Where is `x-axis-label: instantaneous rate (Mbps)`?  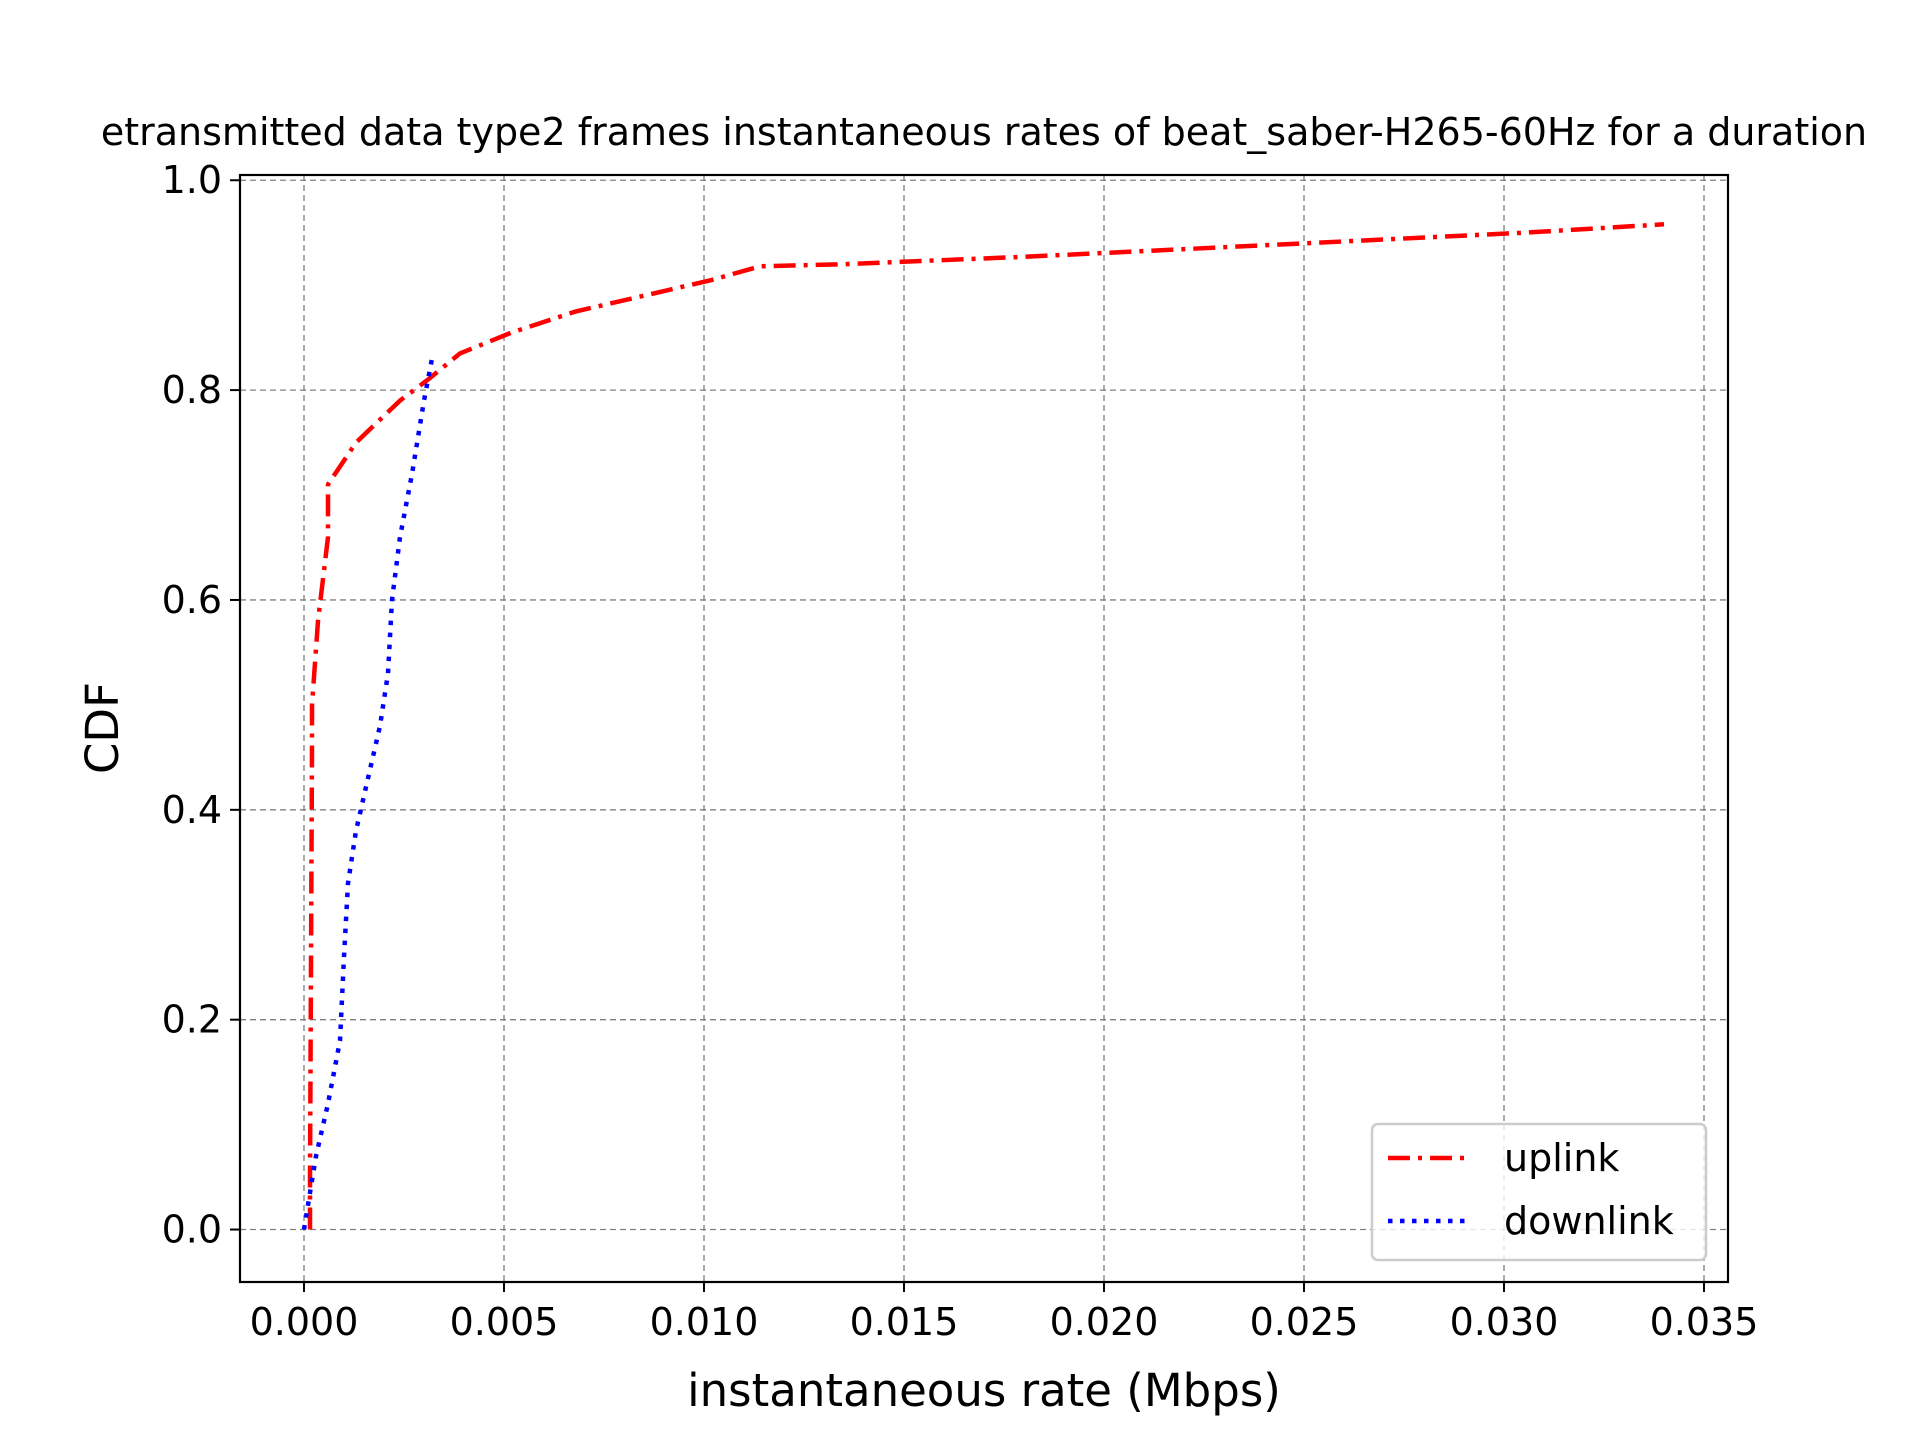 x-axis-label: instantaneous rate (Mbps) is located at coordinates (984, 1390).